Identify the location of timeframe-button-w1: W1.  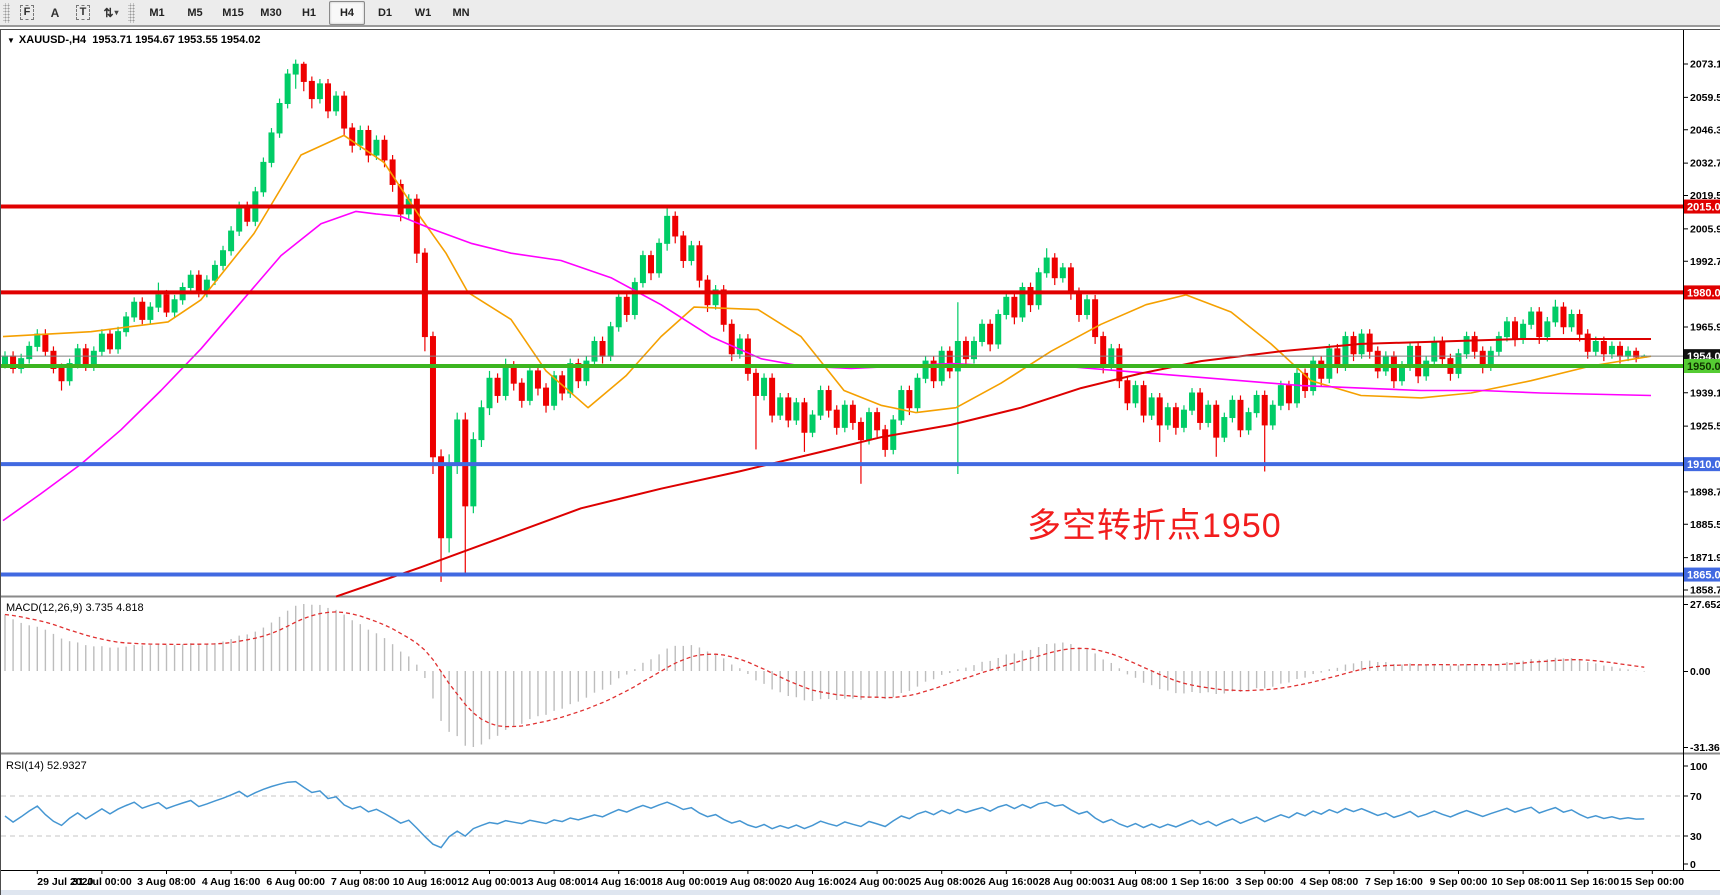
(423, 12).